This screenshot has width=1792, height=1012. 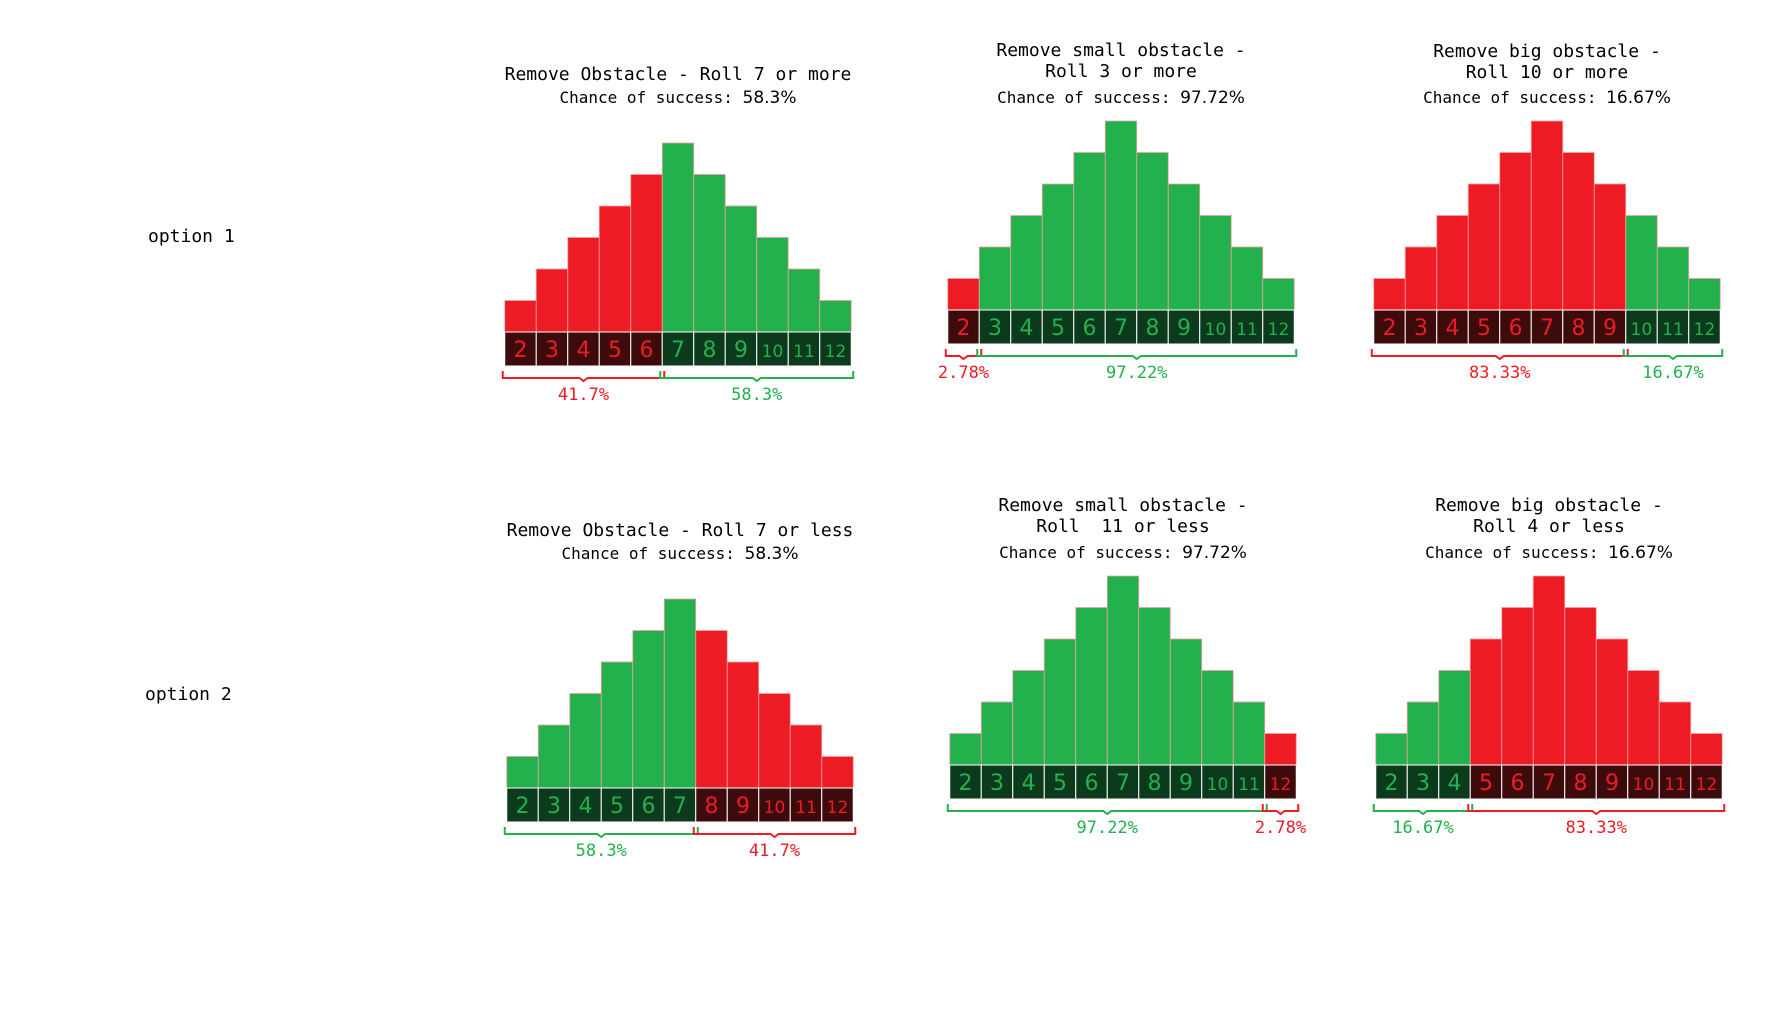 What do you see at coordinates (1640, 553) in the screenshot?
I see `chance-value: 16.67%` at bounding box center [1640, 553].